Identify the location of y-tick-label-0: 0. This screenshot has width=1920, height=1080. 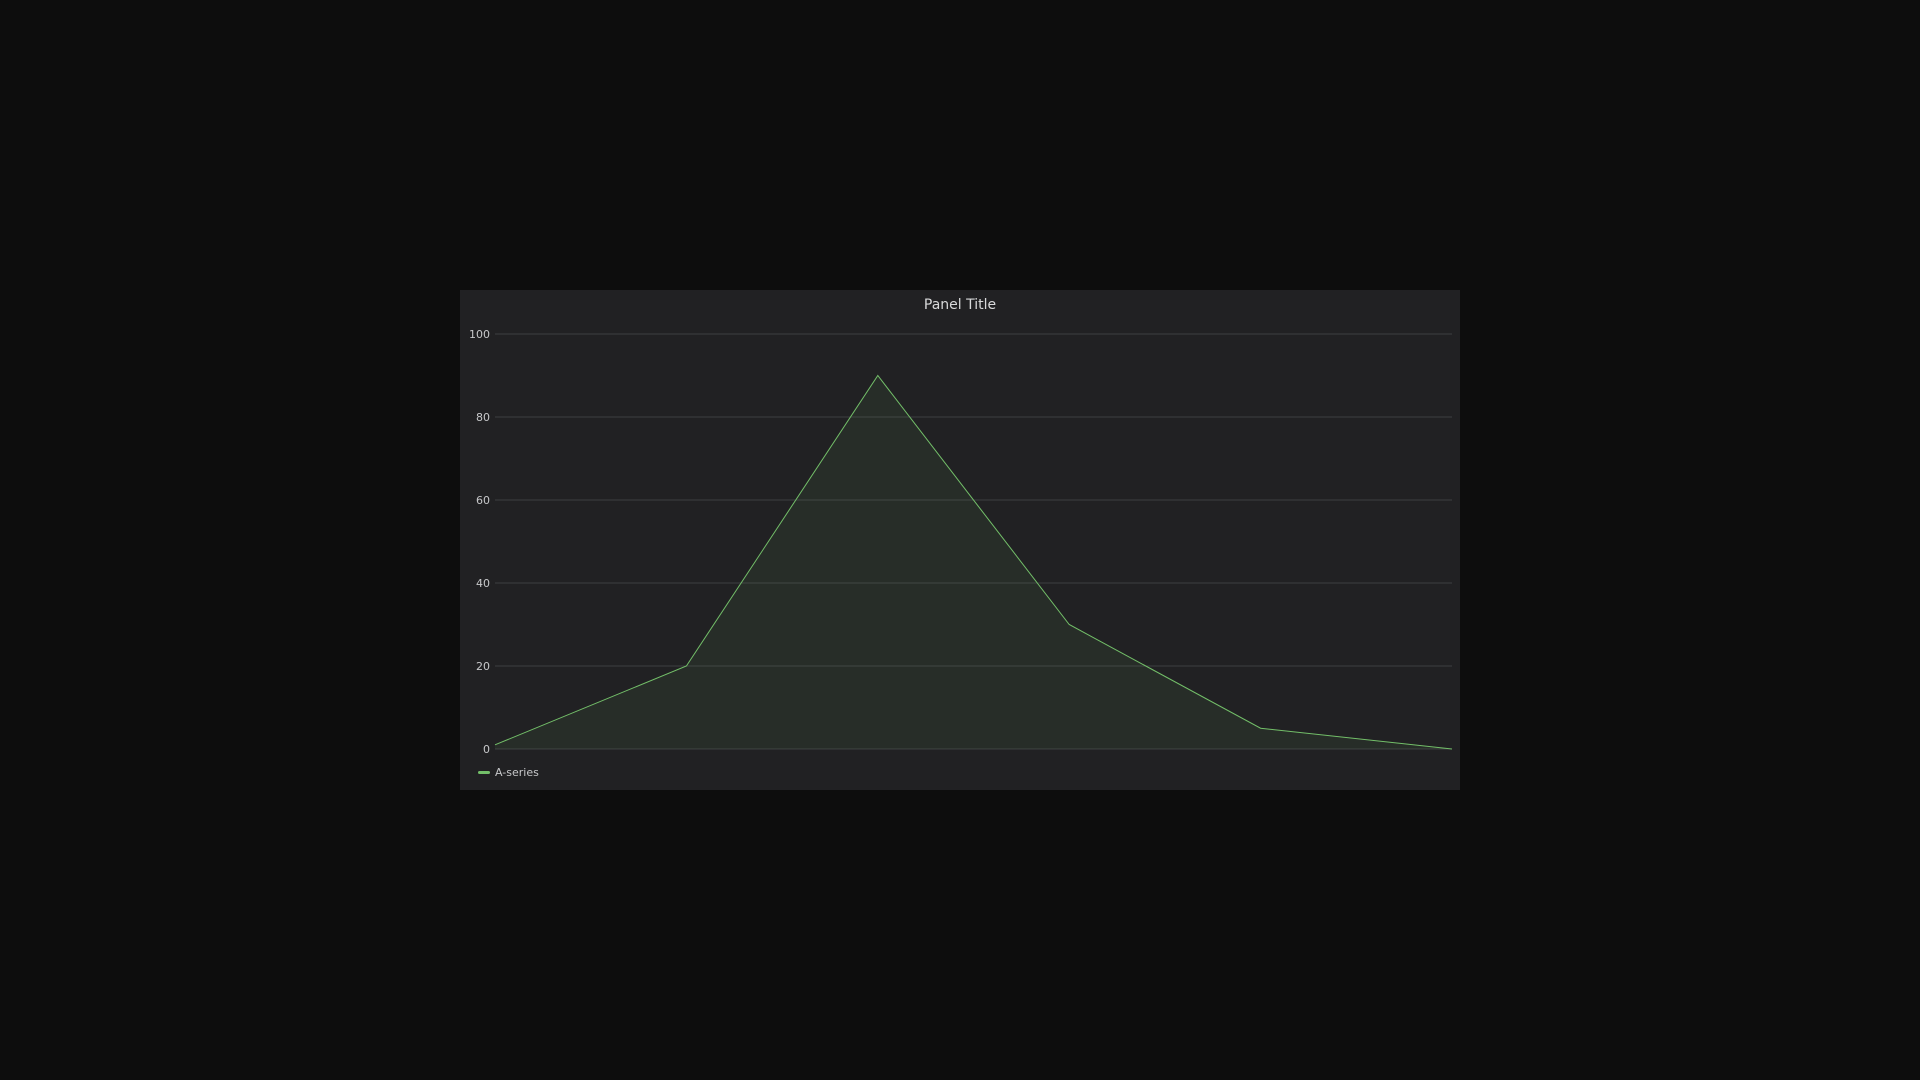
(486, 749).